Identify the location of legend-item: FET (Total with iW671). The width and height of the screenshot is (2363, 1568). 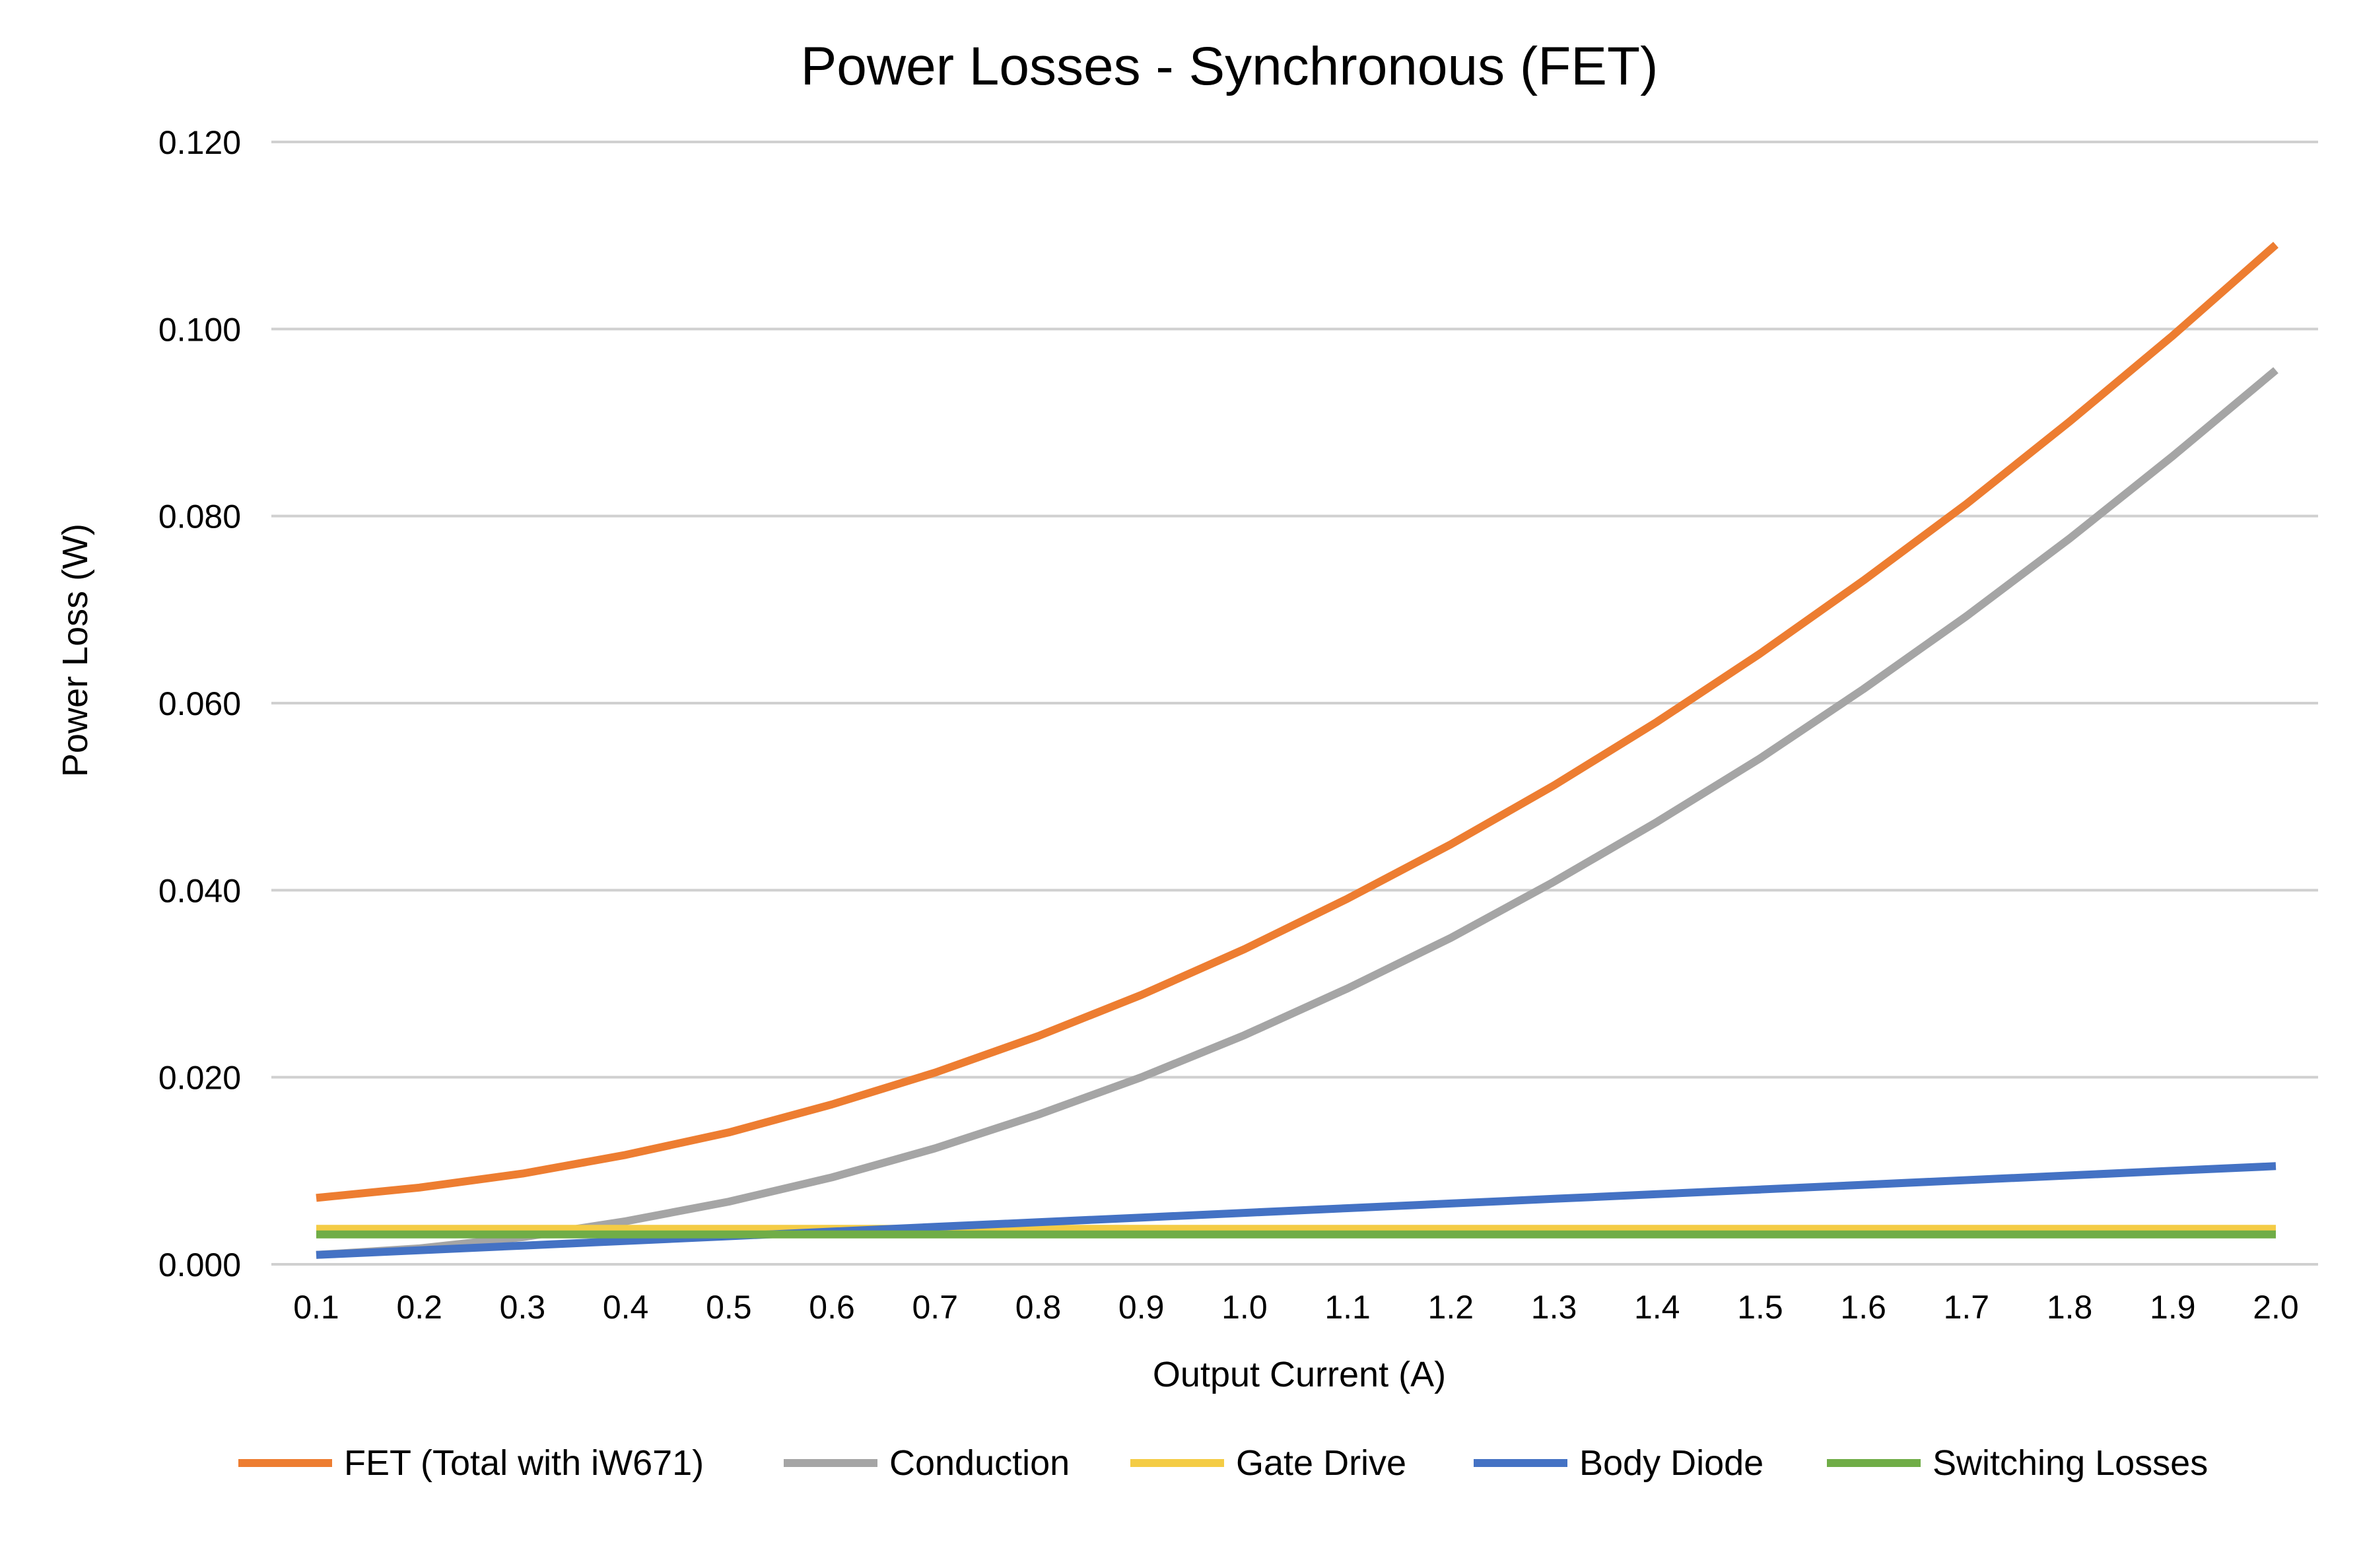
(471, 1463).